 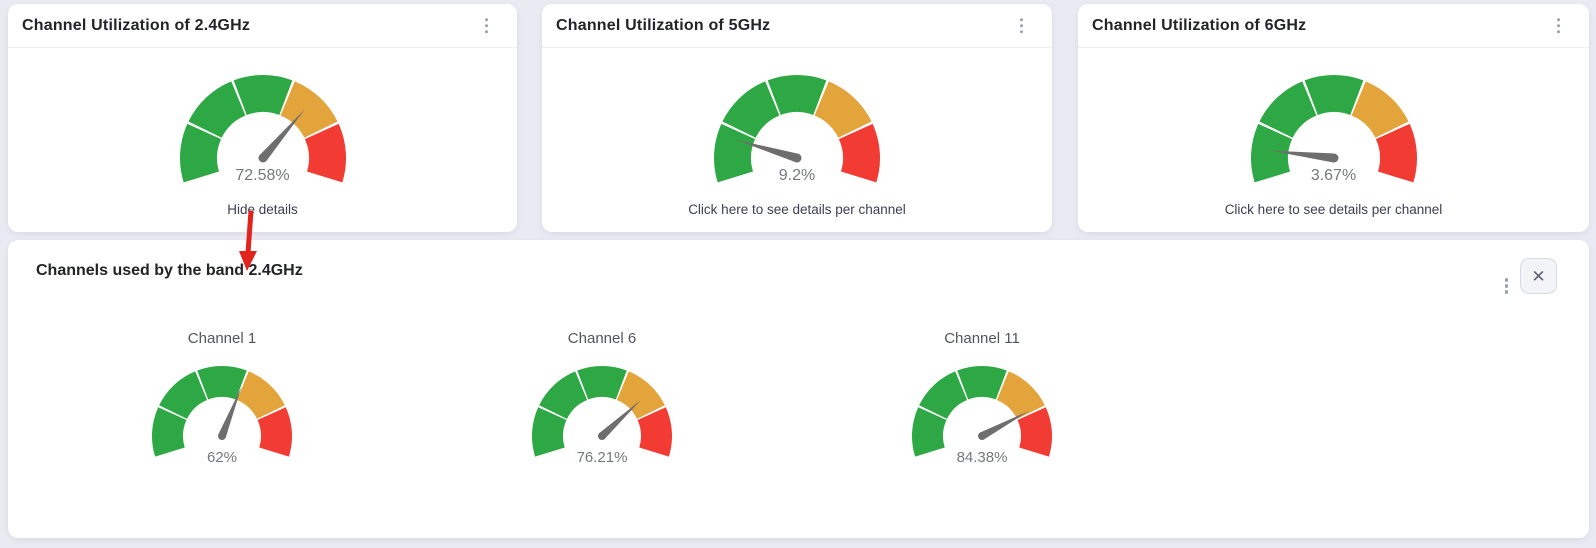 What do you see at coordinates (797, 26) in the screenshot?
I see `card-header: Channel Utilization of 5GHz` at bounding box center [797, 26].